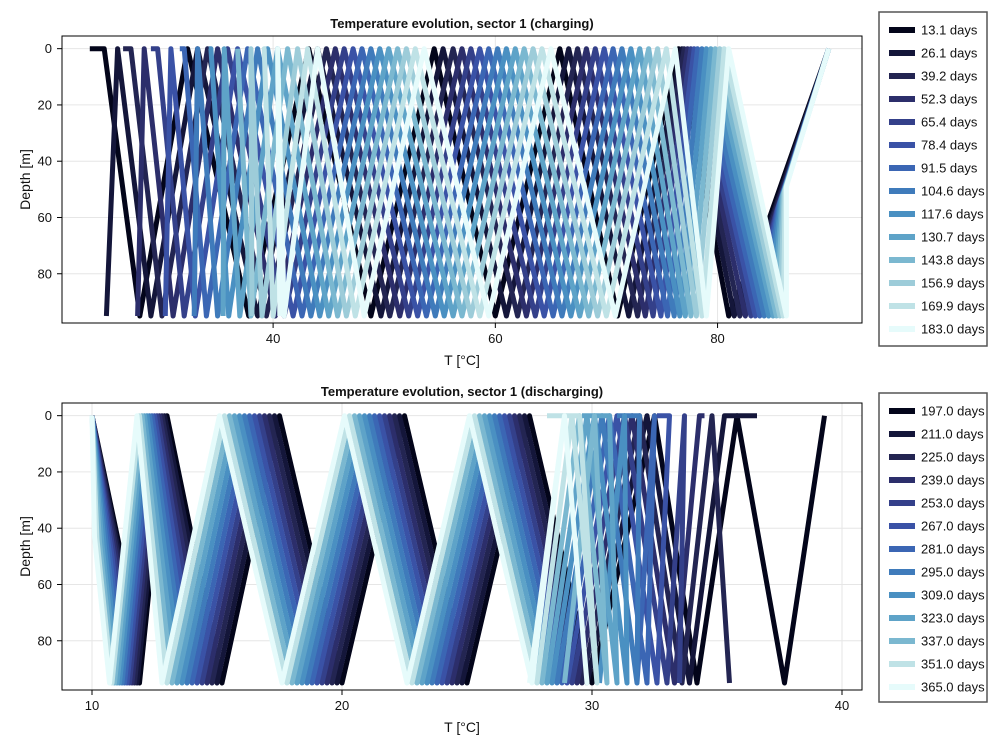  What do you see at coordinates (953, 549) in the screenshot?
I see `legend-label: 281.0 days` at bounding box center [953, 549].